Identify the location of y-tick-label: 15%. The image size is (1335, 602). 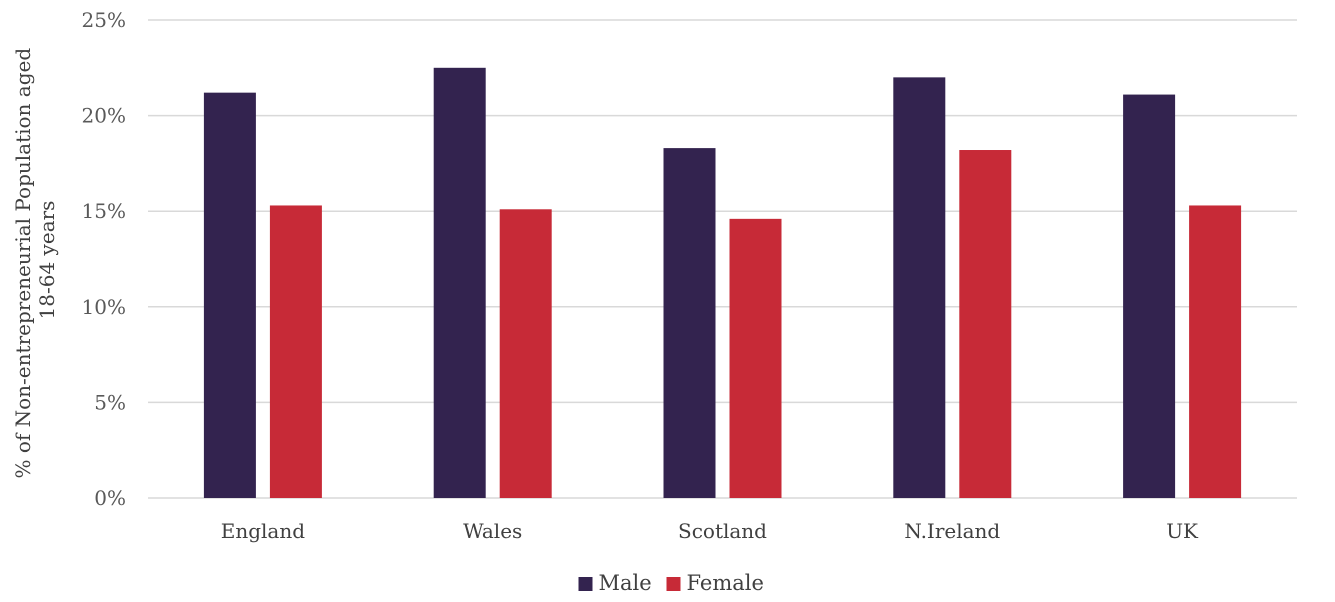
(104, 211).